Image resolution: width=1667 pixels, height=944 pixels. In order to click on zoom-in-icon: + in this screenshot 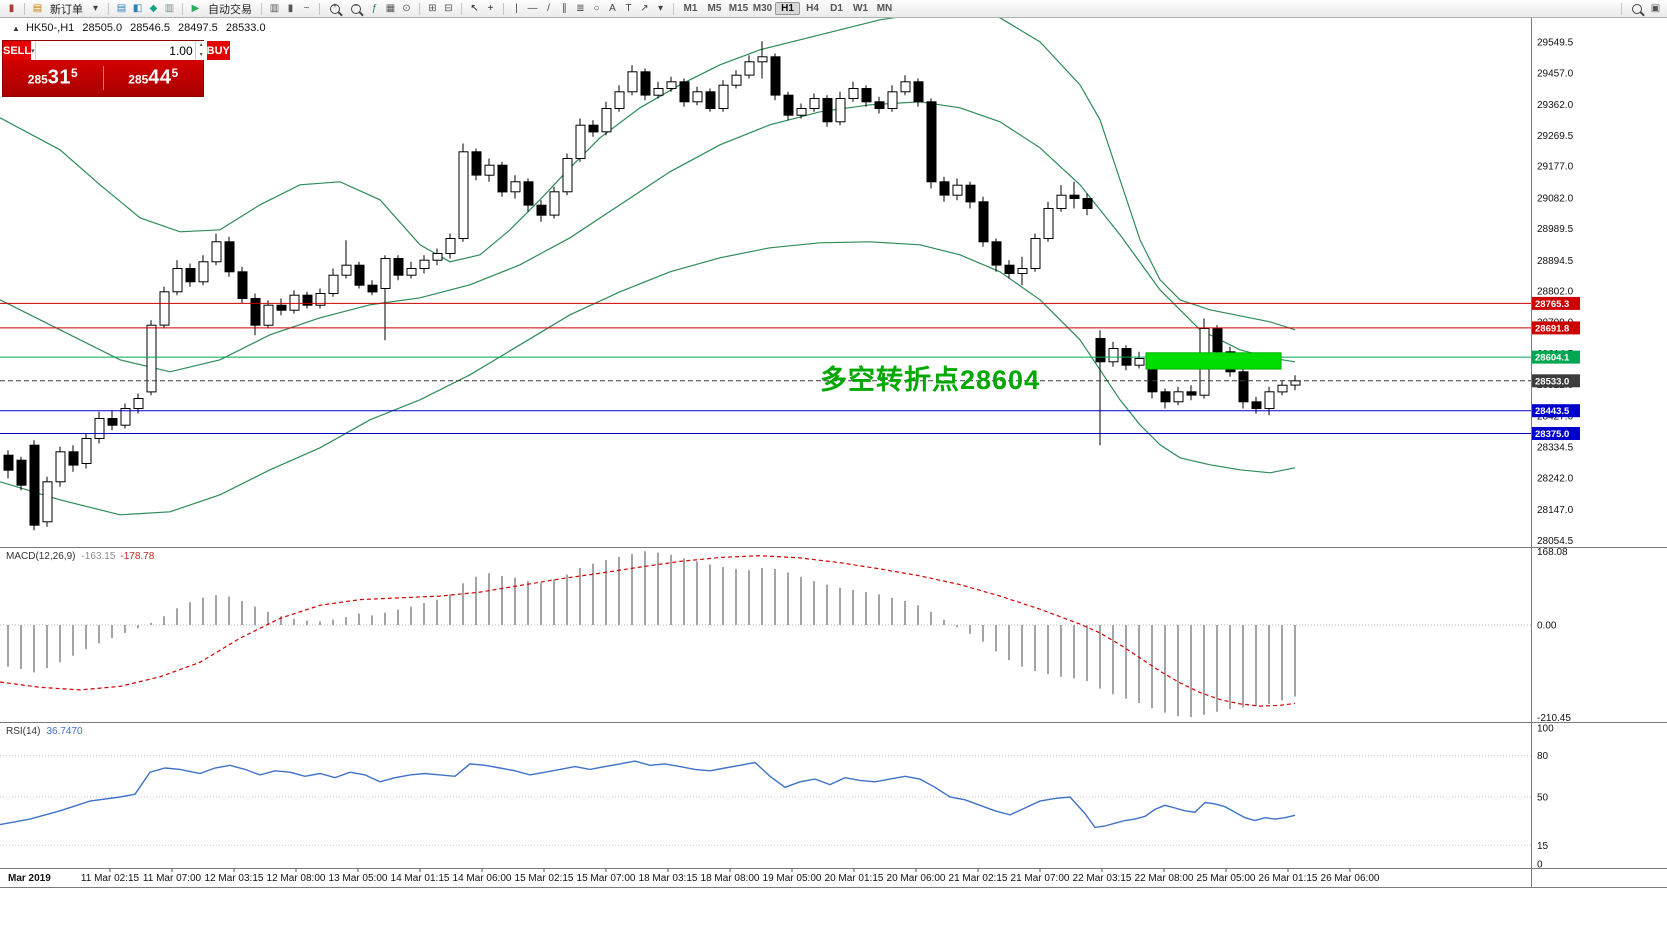, I will do `click(335, 7)`.